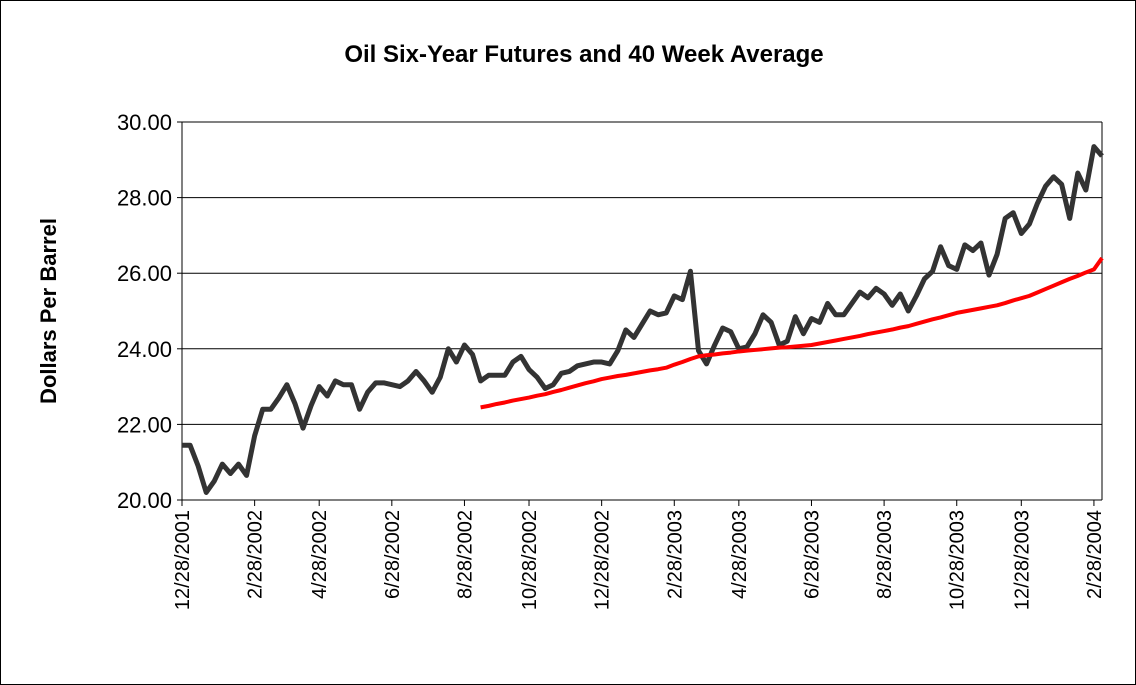 Image resolution: width=1136 pixels, height=685 pixels. What do you see at coordinates (885, 554) in the screenshot?
I see `x-tick-label: 8/28/2003` at bounding box center [885, 554].